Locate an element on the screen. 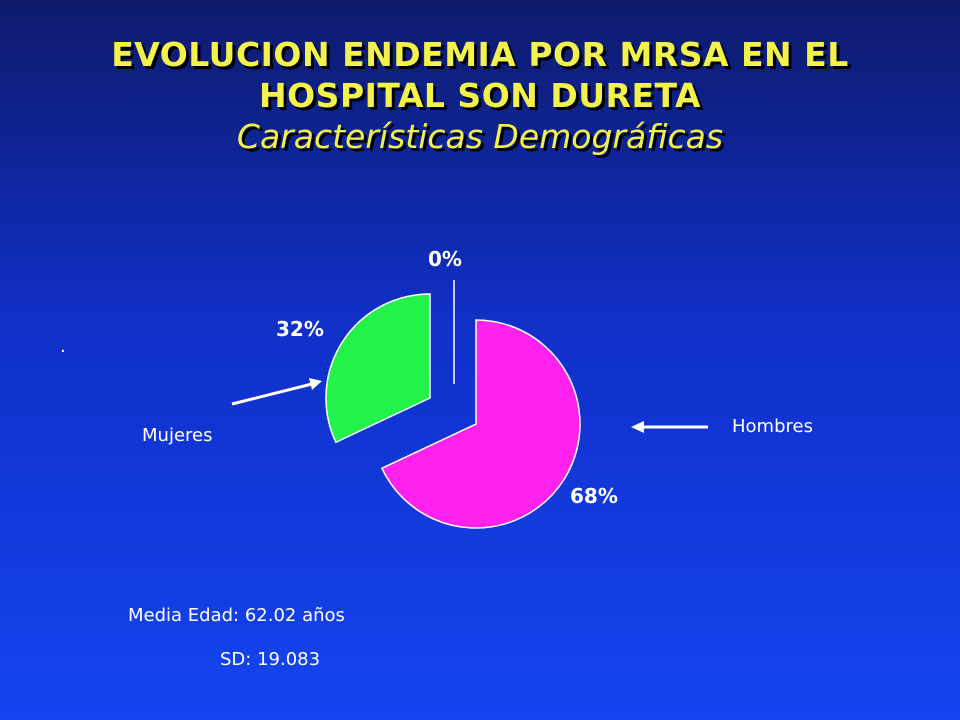  subtitle: Características Demográficas is located at coordinates (480, 136).